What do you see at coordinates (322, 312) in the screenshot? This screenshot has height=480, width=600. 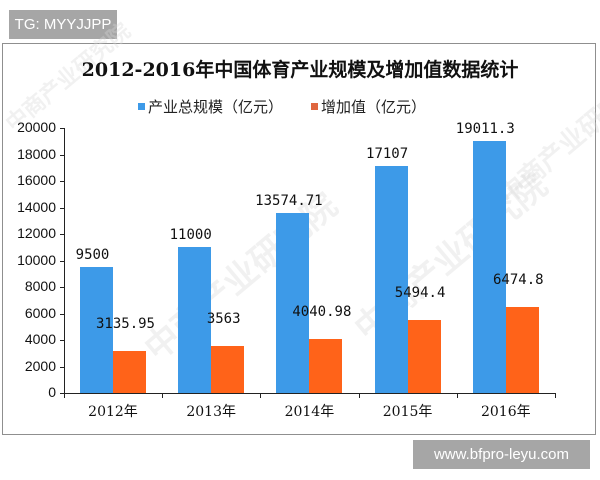 I see `value-label-added: 4040.98` at bounding box center [322, 312].